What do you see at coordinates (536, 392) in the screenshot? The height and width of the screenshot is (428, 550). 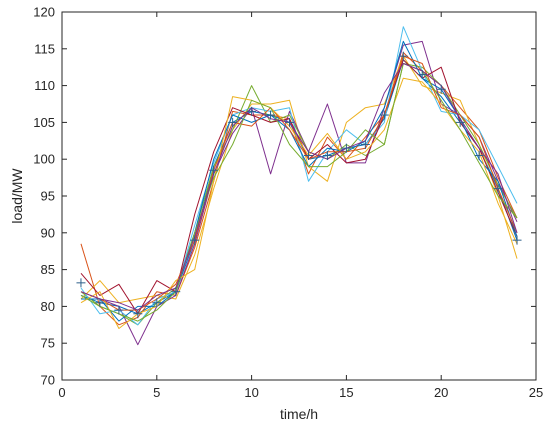 I see `x-tick-label: 25` at bounding box center [536, 392].